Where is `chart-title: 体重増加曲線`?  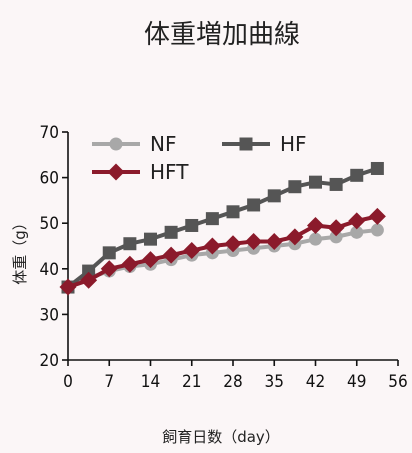
chart-title: 体重増加曲線 is located at coordinates (222, 35).